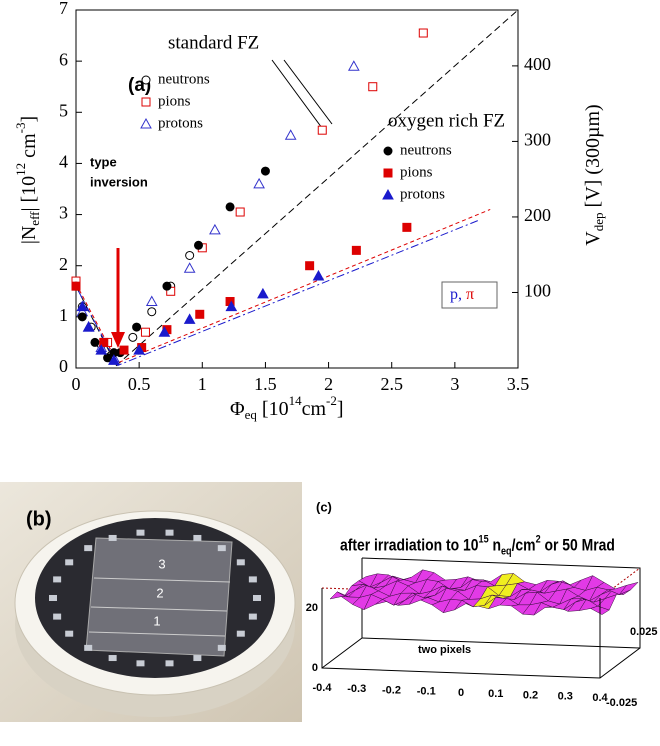 This screenshot has height=746, width=660. I want to click on y2-tick-label: 100, so click(537, 291).